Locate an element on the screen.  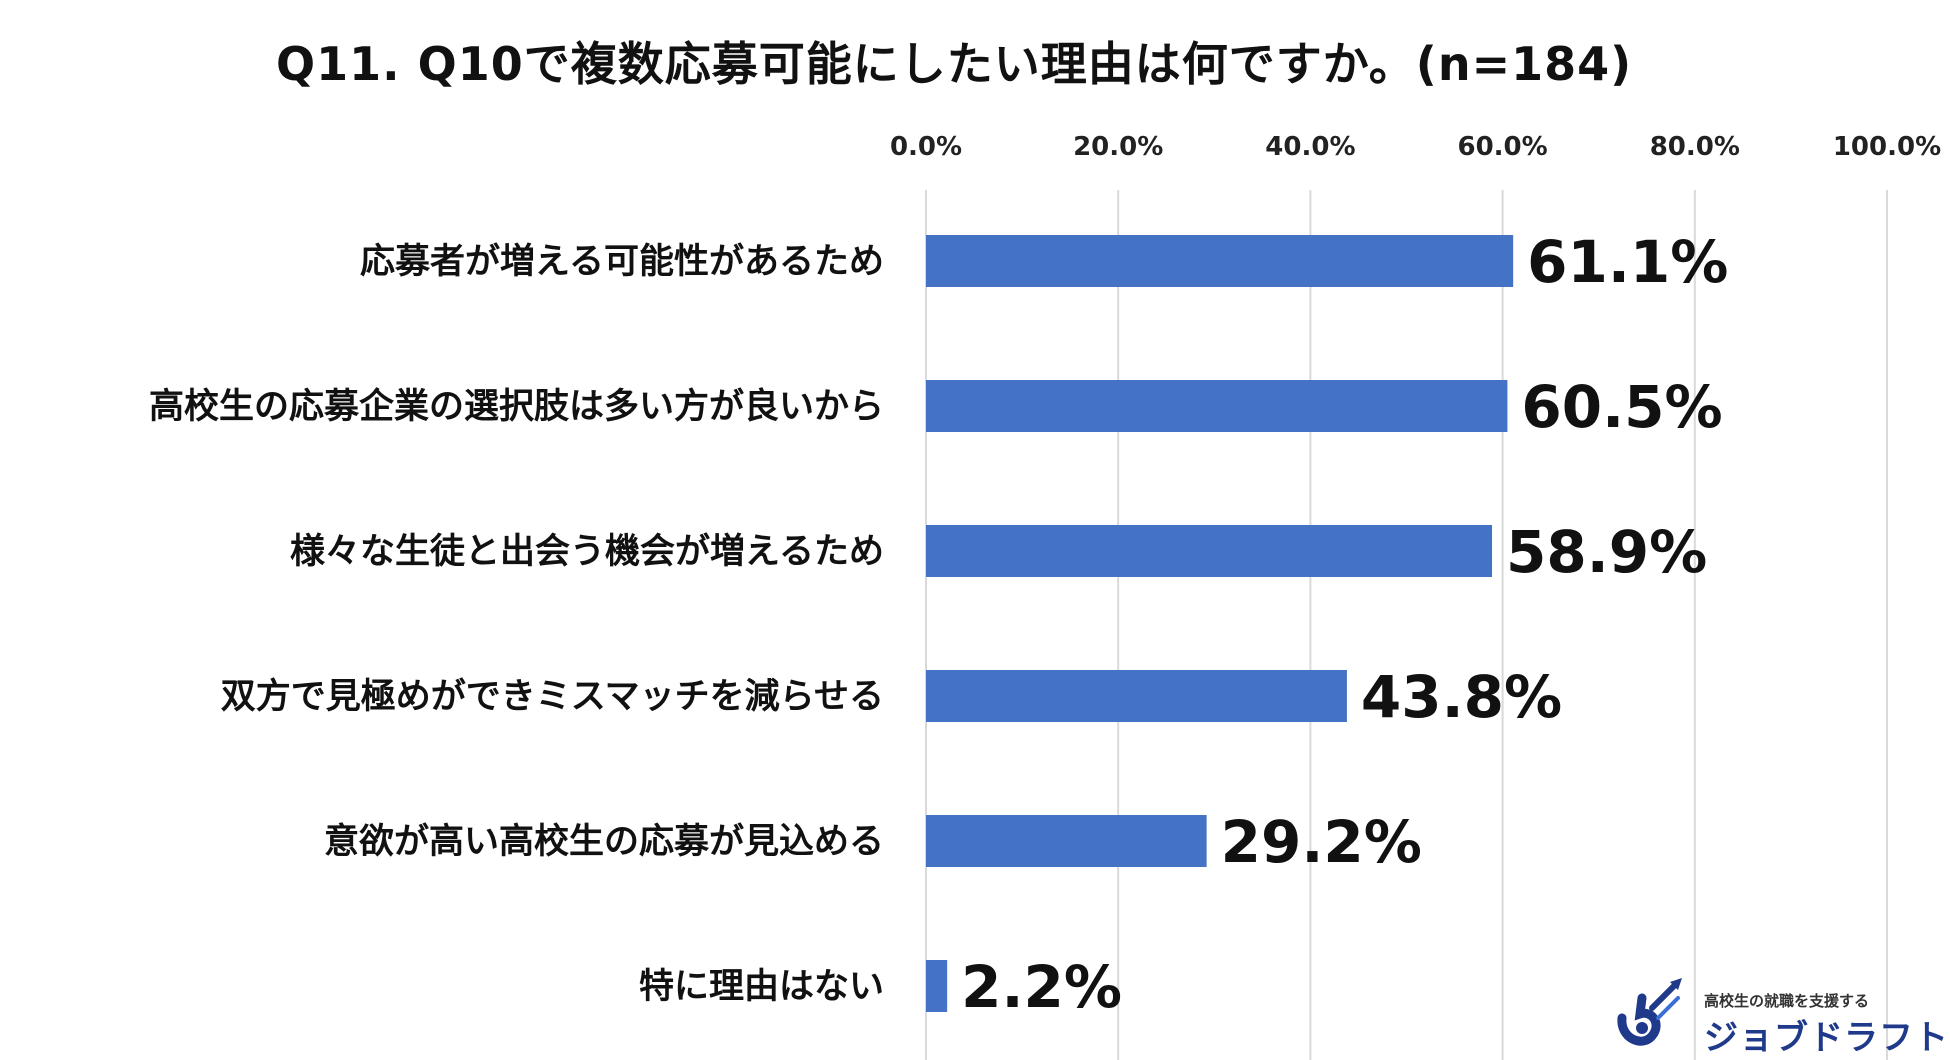
x-tick-label: 100.0% is located at coordinates (1887, 147).